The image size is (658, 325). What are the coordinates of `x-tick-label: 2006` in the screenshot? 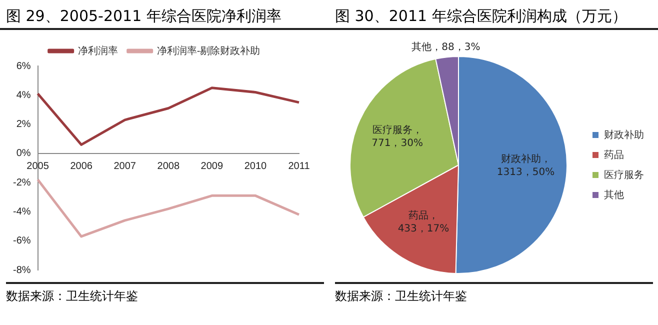 It's located at (81, 166).